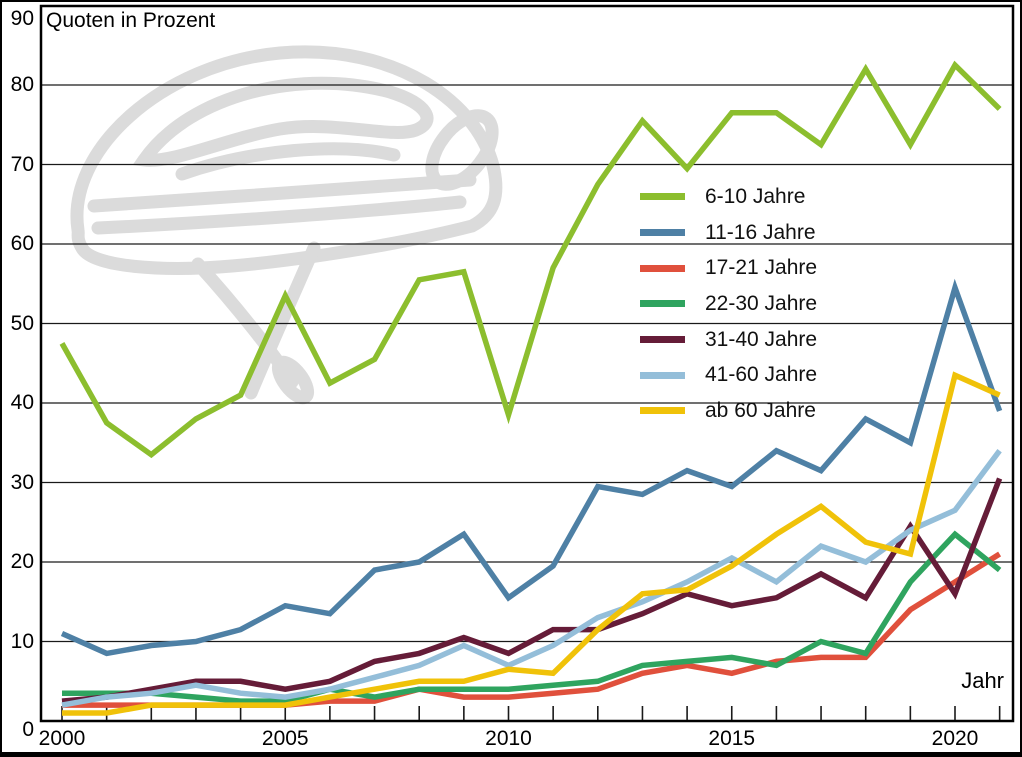  I want to click on legend-label: ab 60 Jahre, so click(760, 410).